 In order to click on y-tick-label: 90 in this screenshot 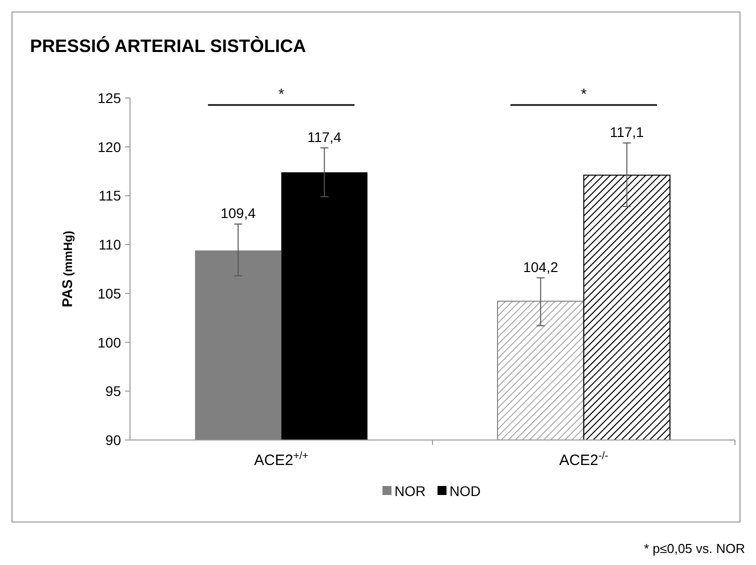, I will do `click(113, 440)`.